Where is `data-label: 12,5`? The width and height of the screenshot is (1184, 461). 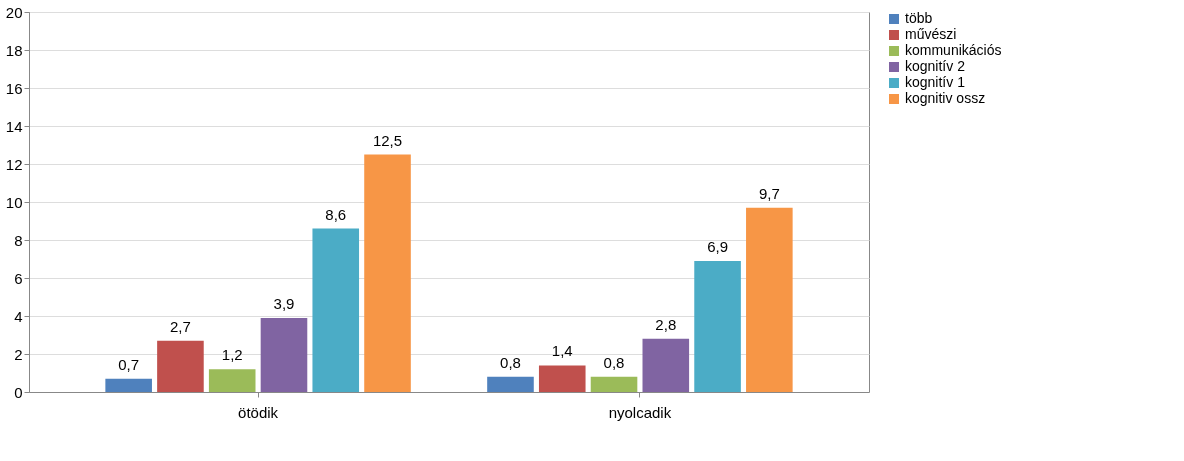 data-label: 12,5 is located at coordinates (387, 140).